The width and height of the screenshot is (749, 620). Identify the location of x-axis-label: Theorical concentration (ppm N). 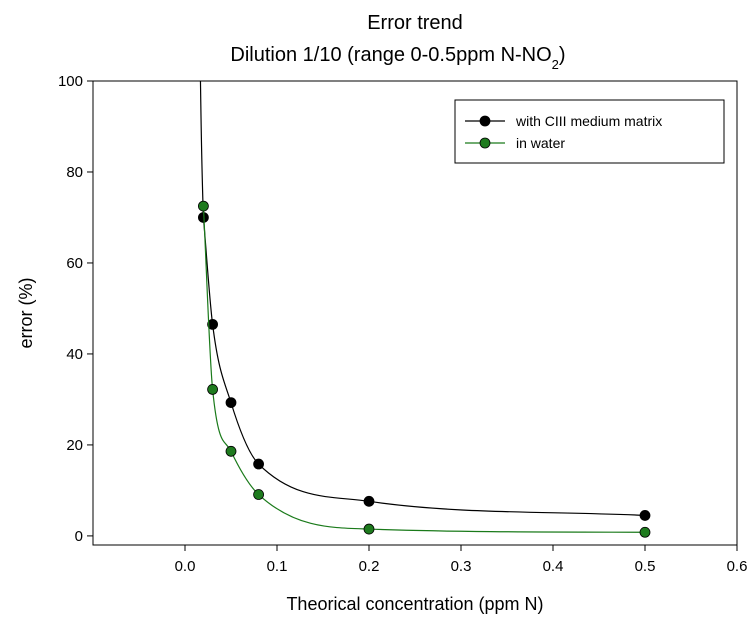
(414, 604).